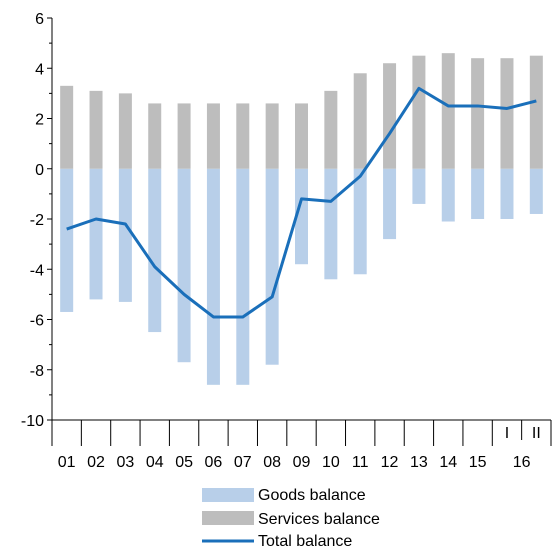  I want to click on legend-label-total: Total balance, so click(305, 541).